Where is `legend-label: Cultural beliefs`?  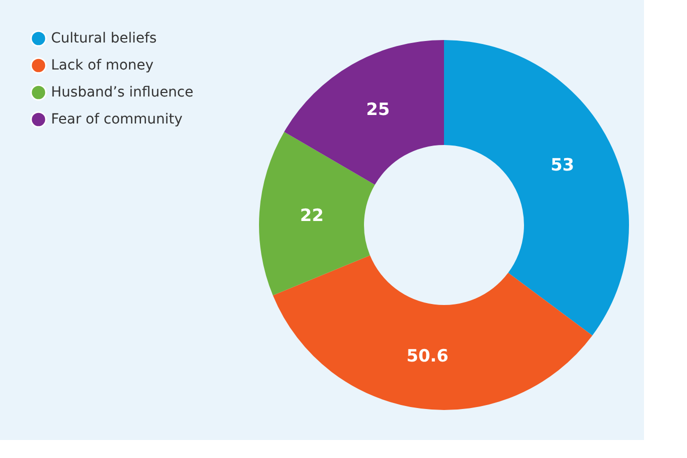
legend-label: Cultural beliefs is located at coordinates (104, 38).